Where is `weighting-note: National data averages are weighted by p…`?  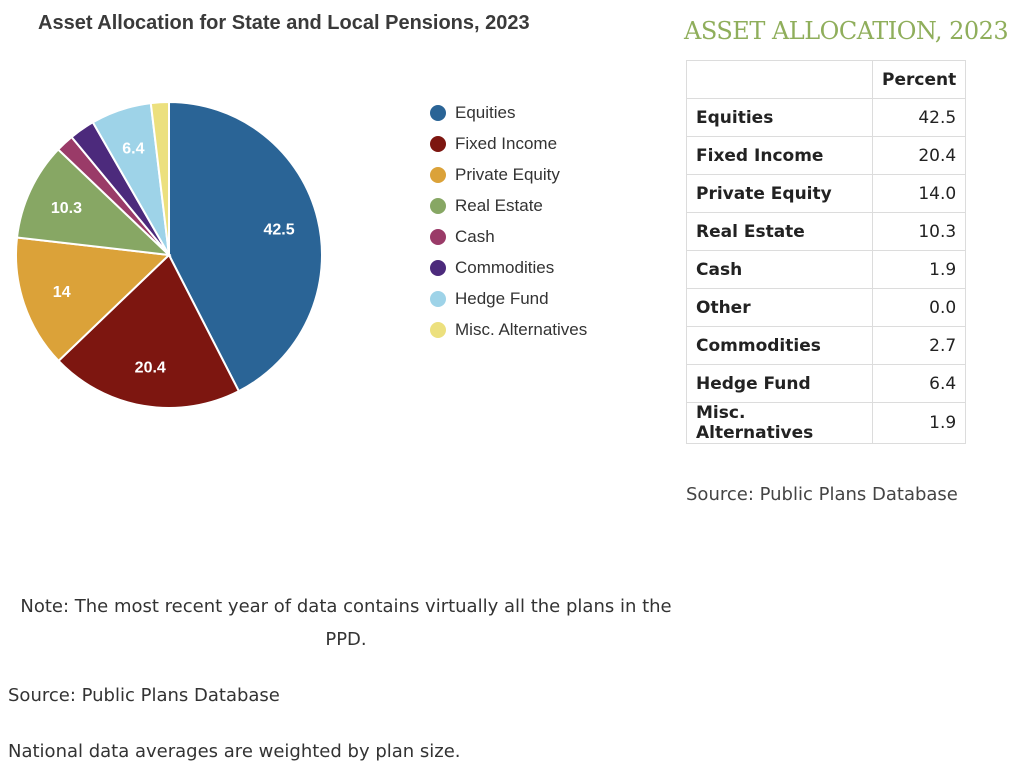 weighting-note: National data averages are weighted by p… is located at coordinates (234, 751).